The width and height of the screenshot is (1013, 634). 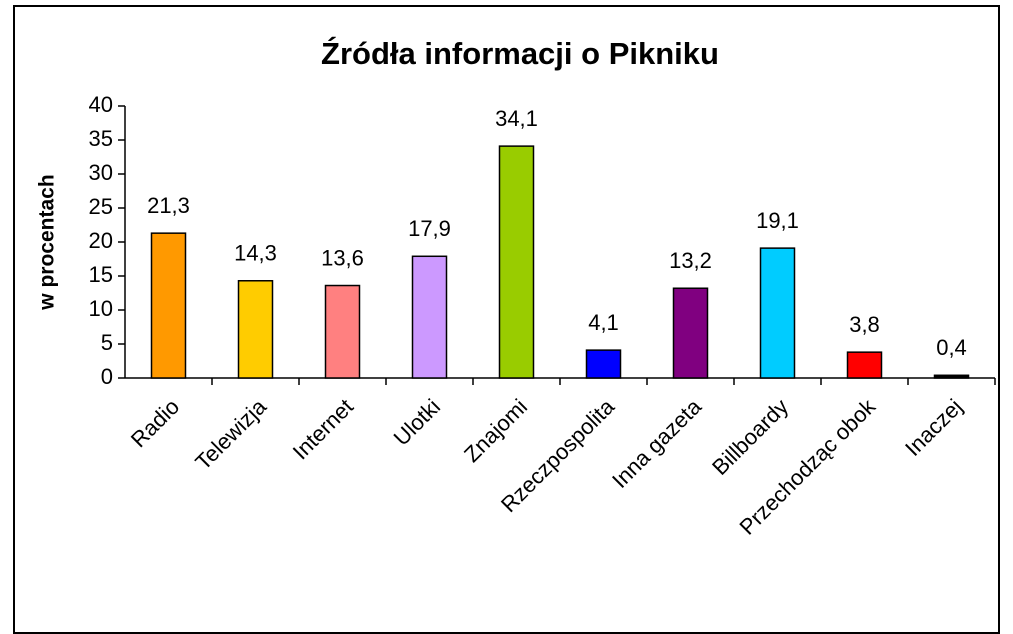 I want to click on value-label: 19,1, so click(x=777, y=220).